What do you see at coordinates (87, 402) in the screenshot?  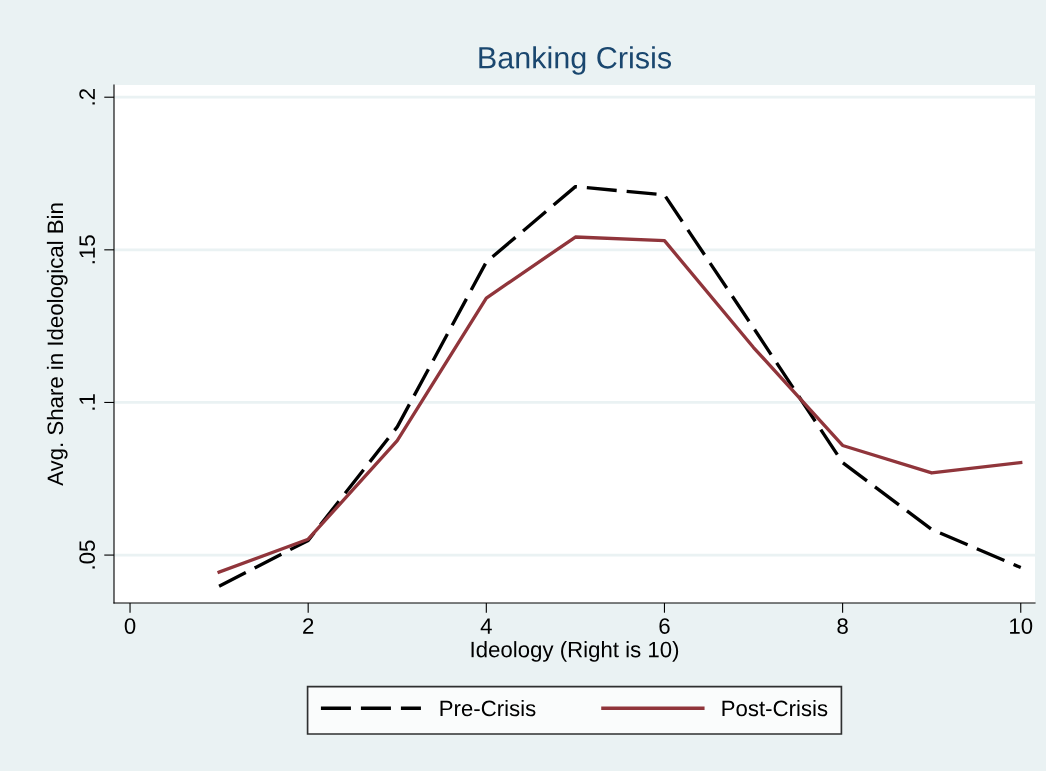 I see `y-tick-label: .1` at bounding box center [87, 402].